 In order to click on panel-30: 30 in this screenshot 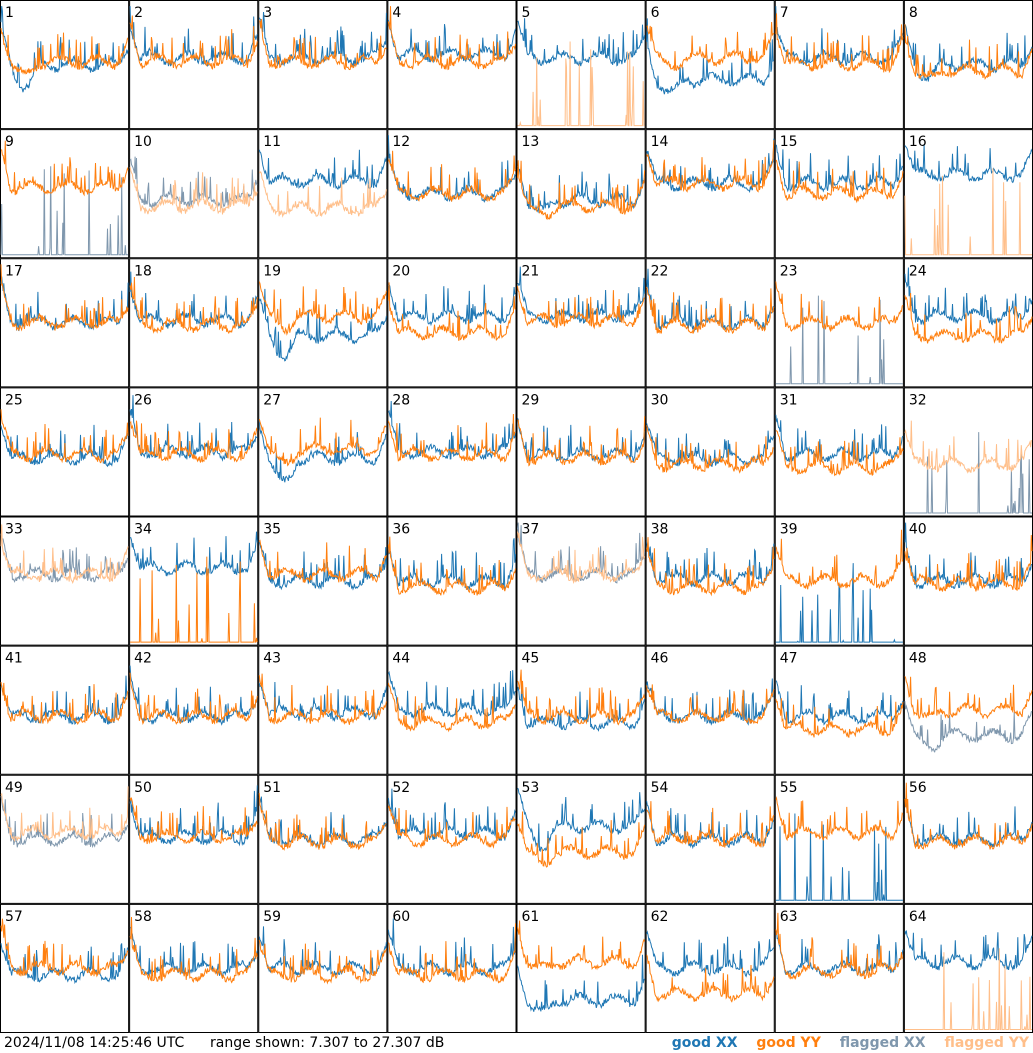, I will do `click(710, 452)`.